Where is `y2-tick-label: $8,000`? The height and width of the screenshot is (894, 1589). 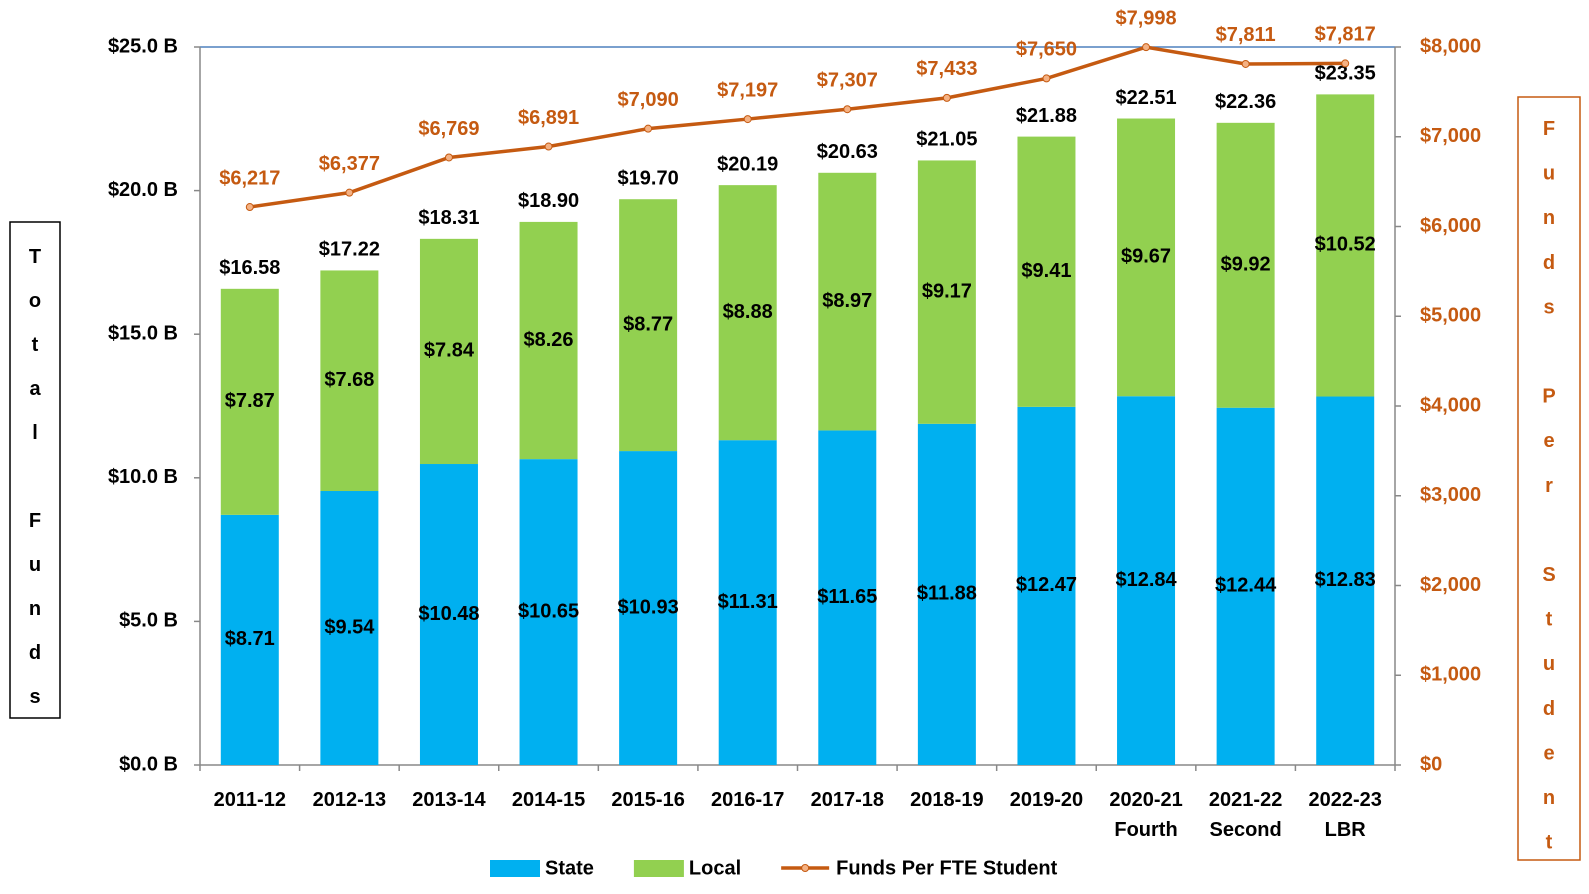 y2-tick-label: $8,000 is located at coordinates (1450, 46).